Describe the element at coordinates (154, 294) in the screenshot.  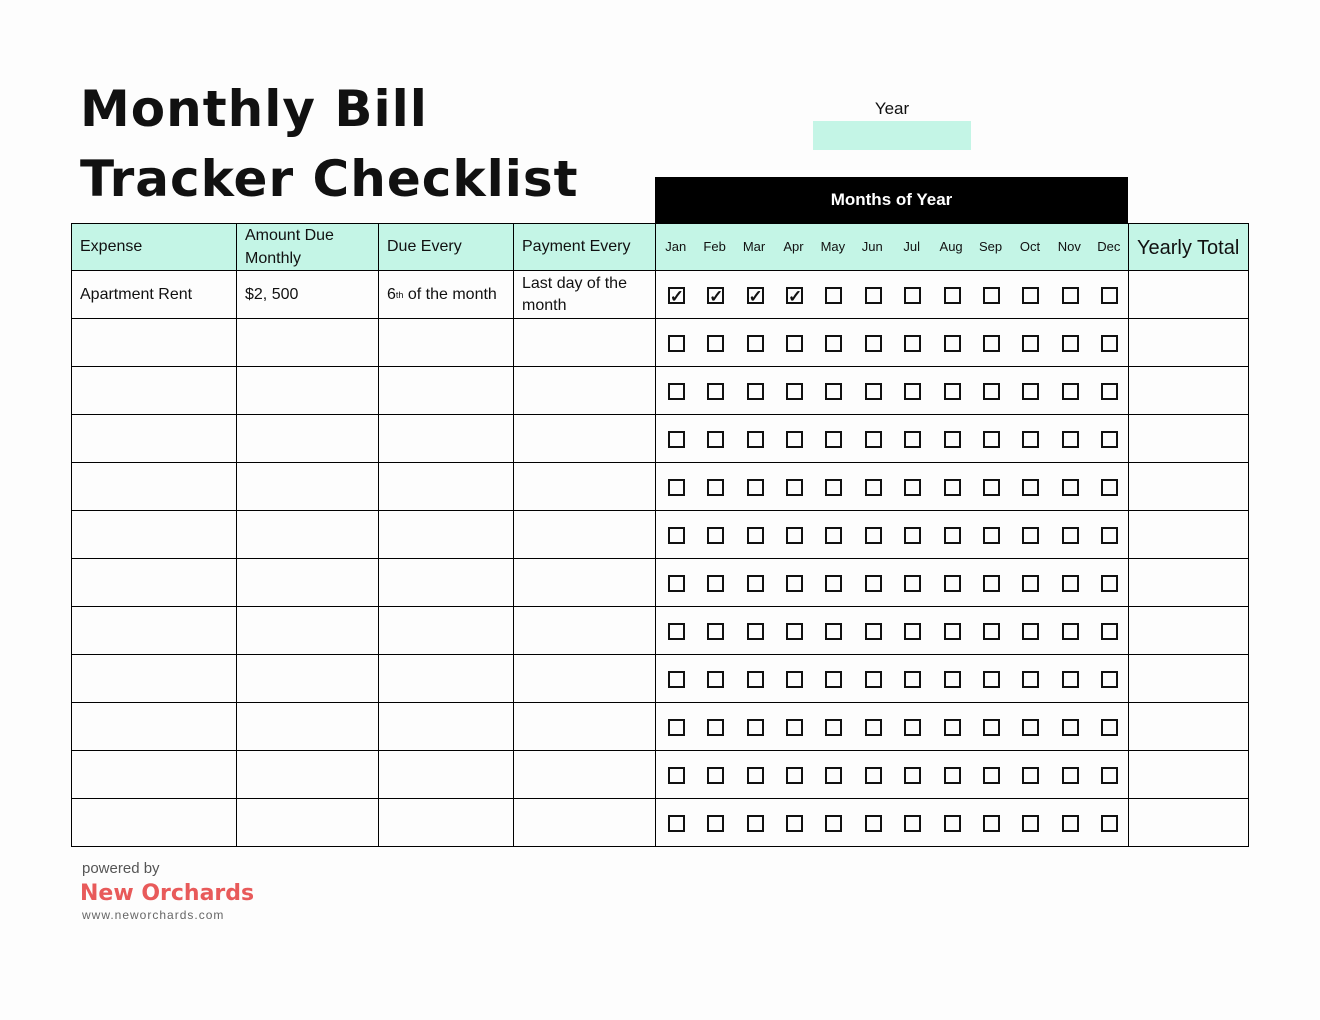
I see `expense-cell: Apartment Rent` at that location.